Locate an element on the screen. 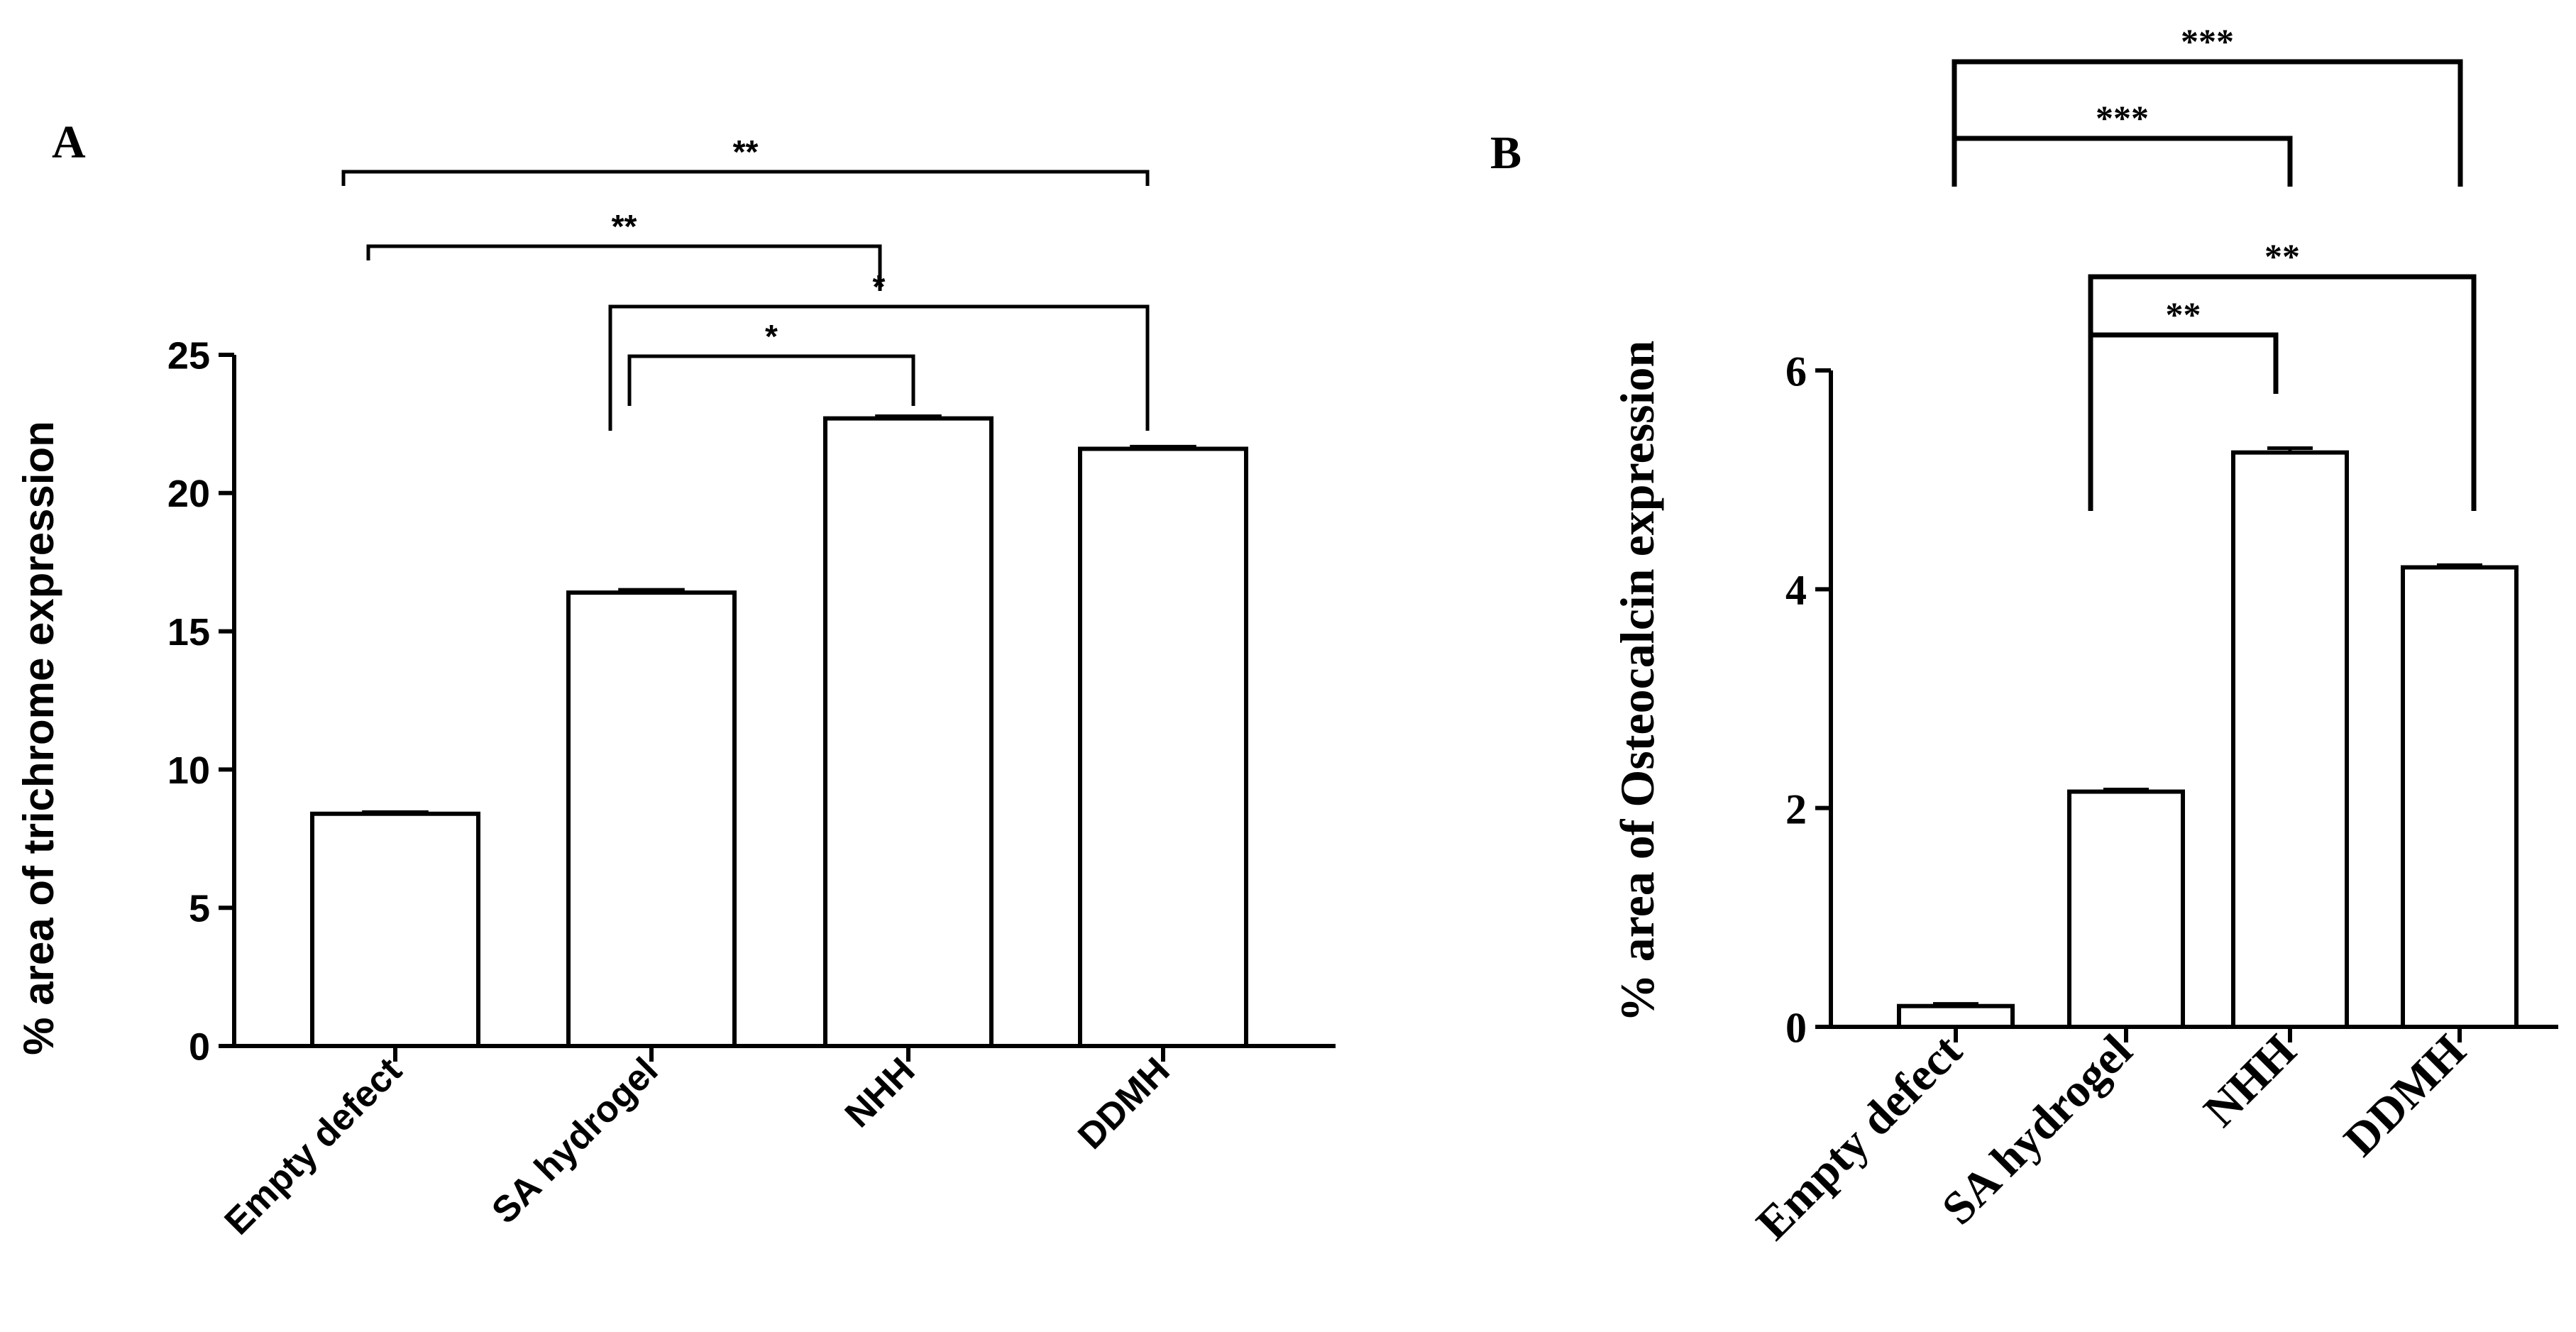 This screenshot has width=2576, height=1332. panel-a-y-tick-label: 20 is located at coordinates (188, 494).